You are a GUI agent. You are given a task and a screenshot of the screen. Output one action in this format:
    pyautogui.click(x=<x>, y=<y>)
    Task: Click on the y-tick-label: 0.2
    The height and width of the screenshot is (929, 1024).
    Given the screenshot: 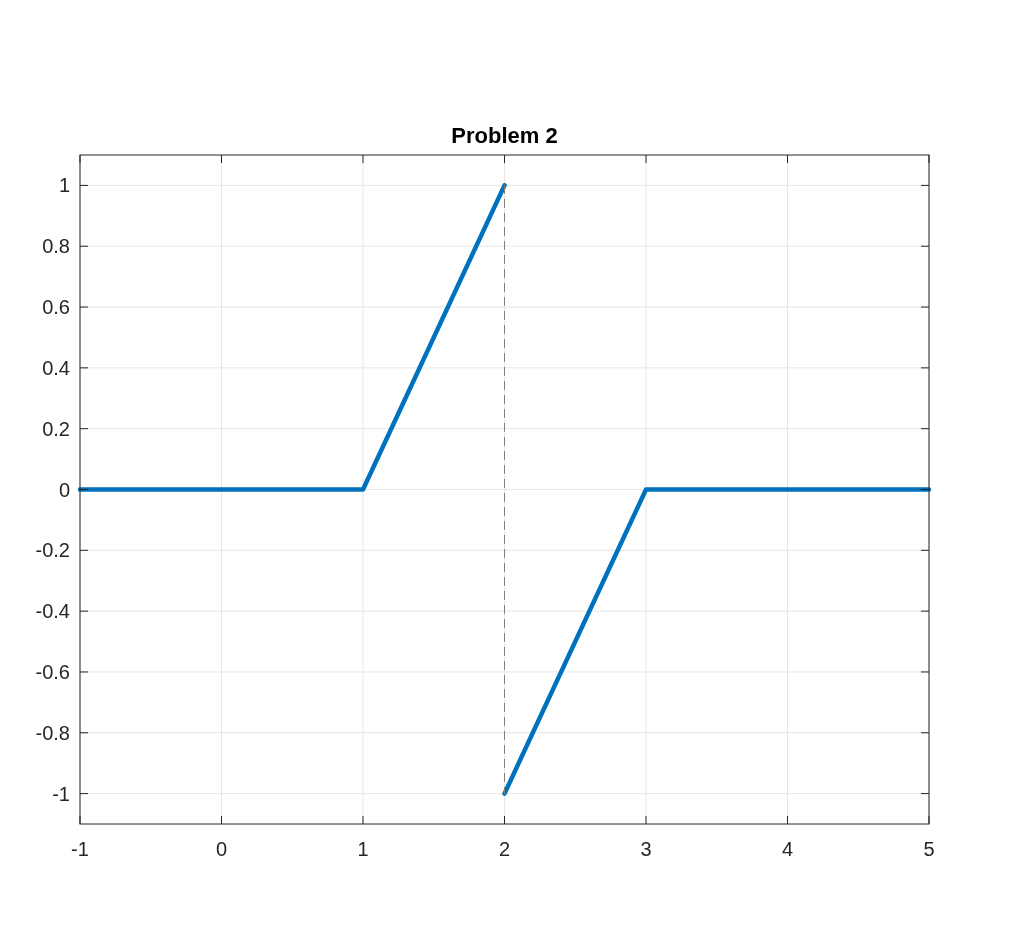 What is the action you would take?
    pyautogui.click(x=56, y=428)
    